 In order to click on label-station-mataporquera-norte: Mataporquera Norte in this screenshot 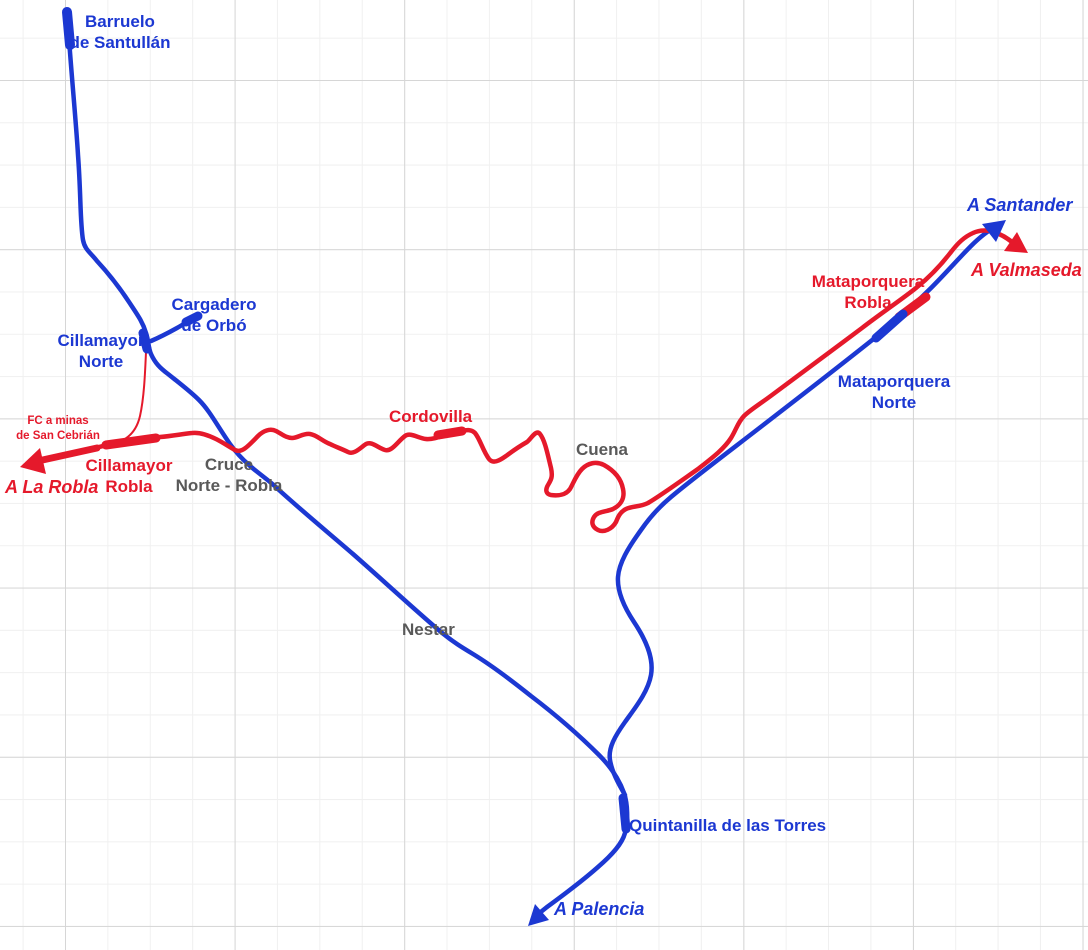, I will do `click(894, 392)`.